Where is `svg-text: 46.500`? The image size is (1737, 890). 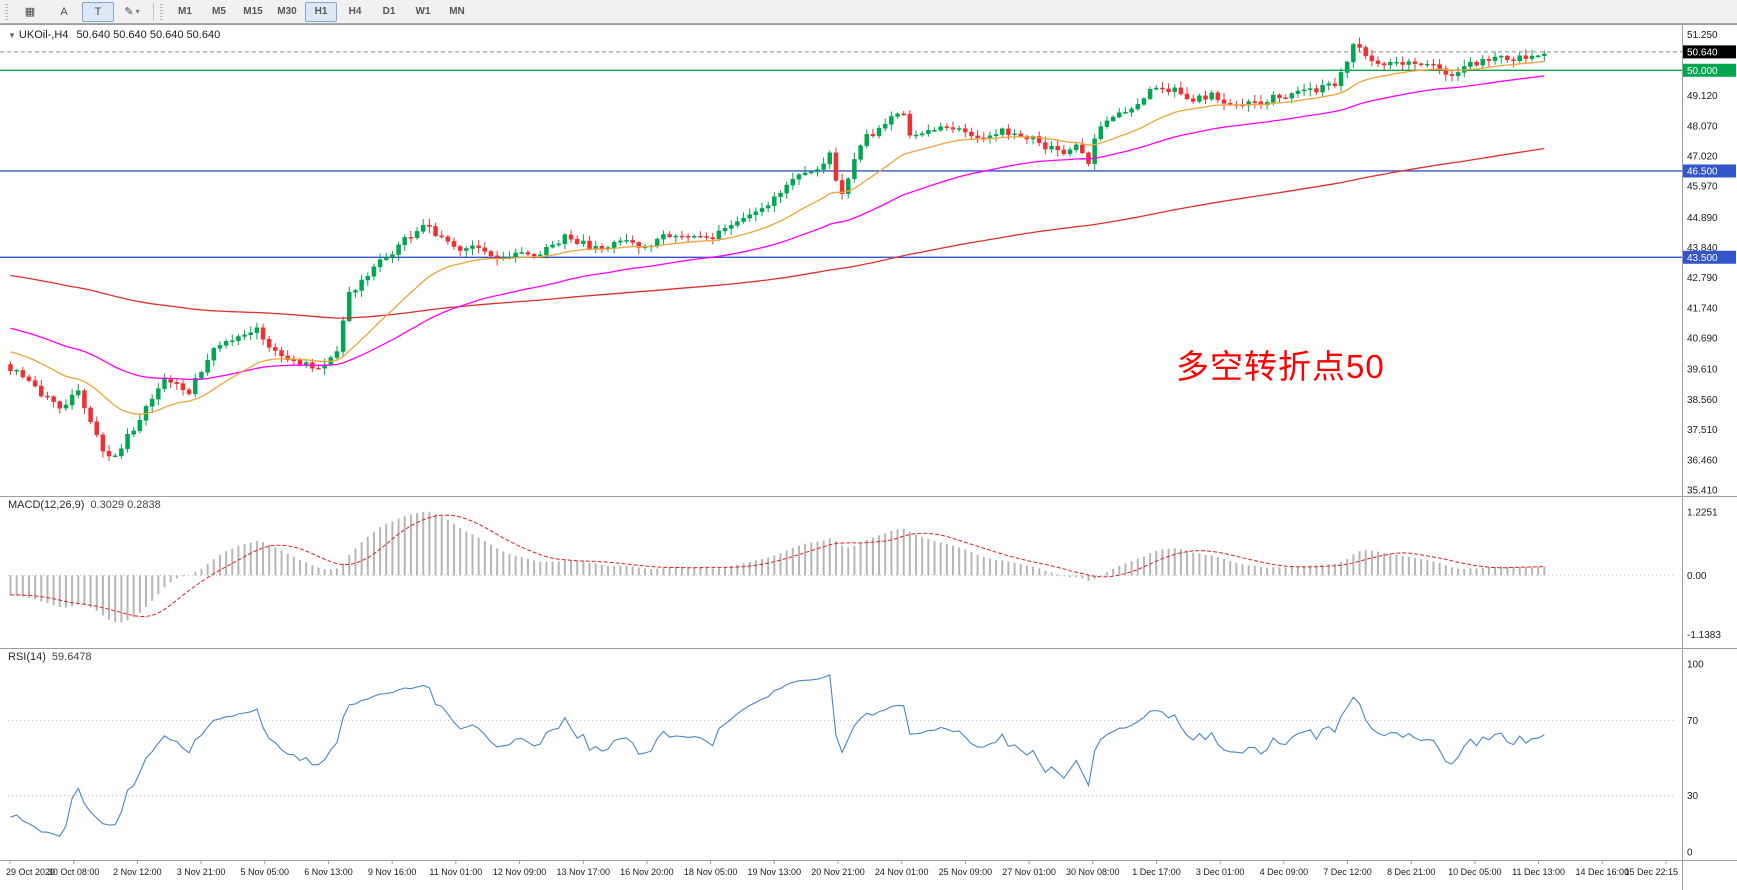 svg-text: 46.500 is located at coordinates (1702, 171).